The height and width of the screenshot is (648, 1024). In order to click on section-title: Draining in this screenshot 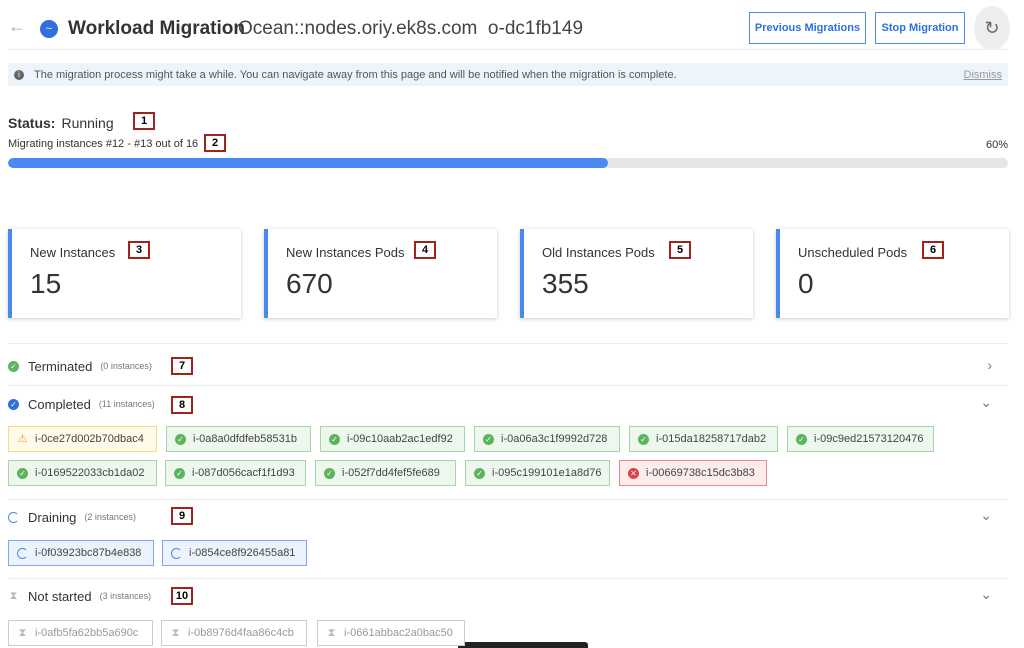, I will do `click(52, 517)`.